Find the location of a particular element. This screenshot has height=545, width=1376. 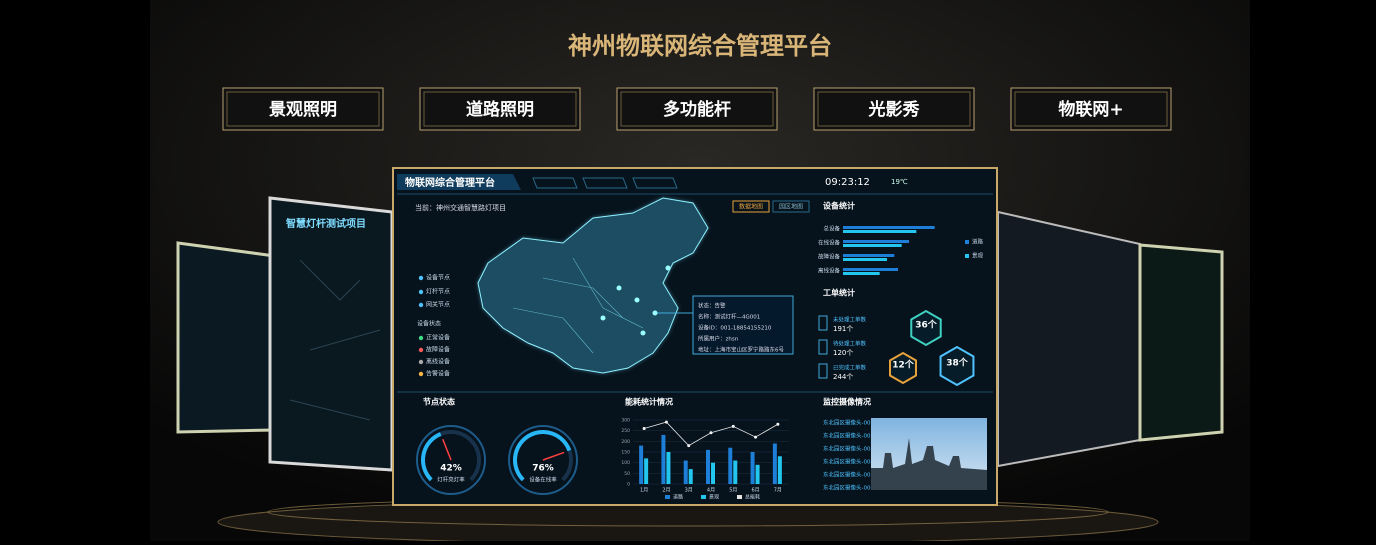

gauge-label: 灯杆亮灯率 is located at coordinates (451, 480).